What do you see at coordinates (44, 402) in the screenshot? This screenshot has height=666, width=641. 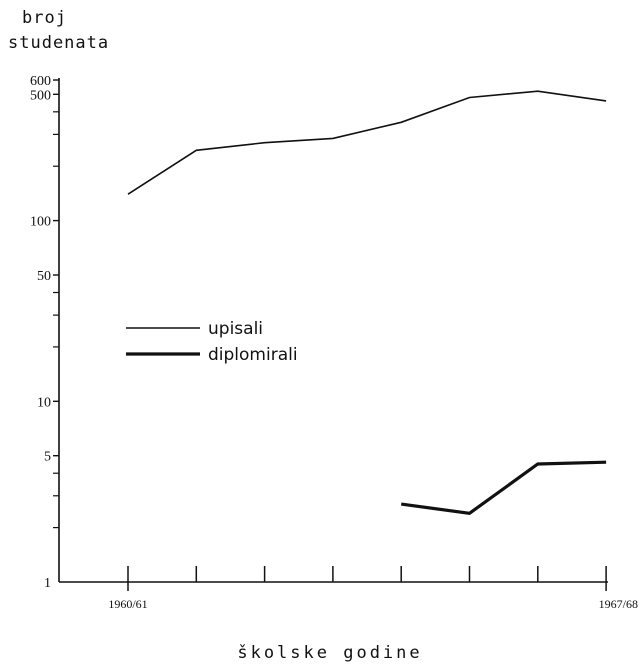 I see `y-tick-label: 10` at bounding box center [44, 402].